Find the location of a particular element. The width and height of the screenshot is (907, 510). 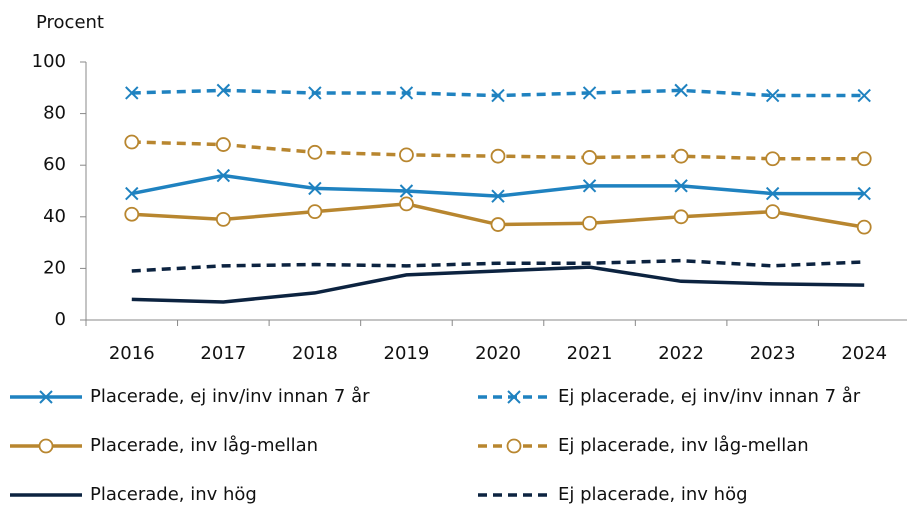

legend-label: Ej placerade, inv hög is located at coordinates (653, 494).